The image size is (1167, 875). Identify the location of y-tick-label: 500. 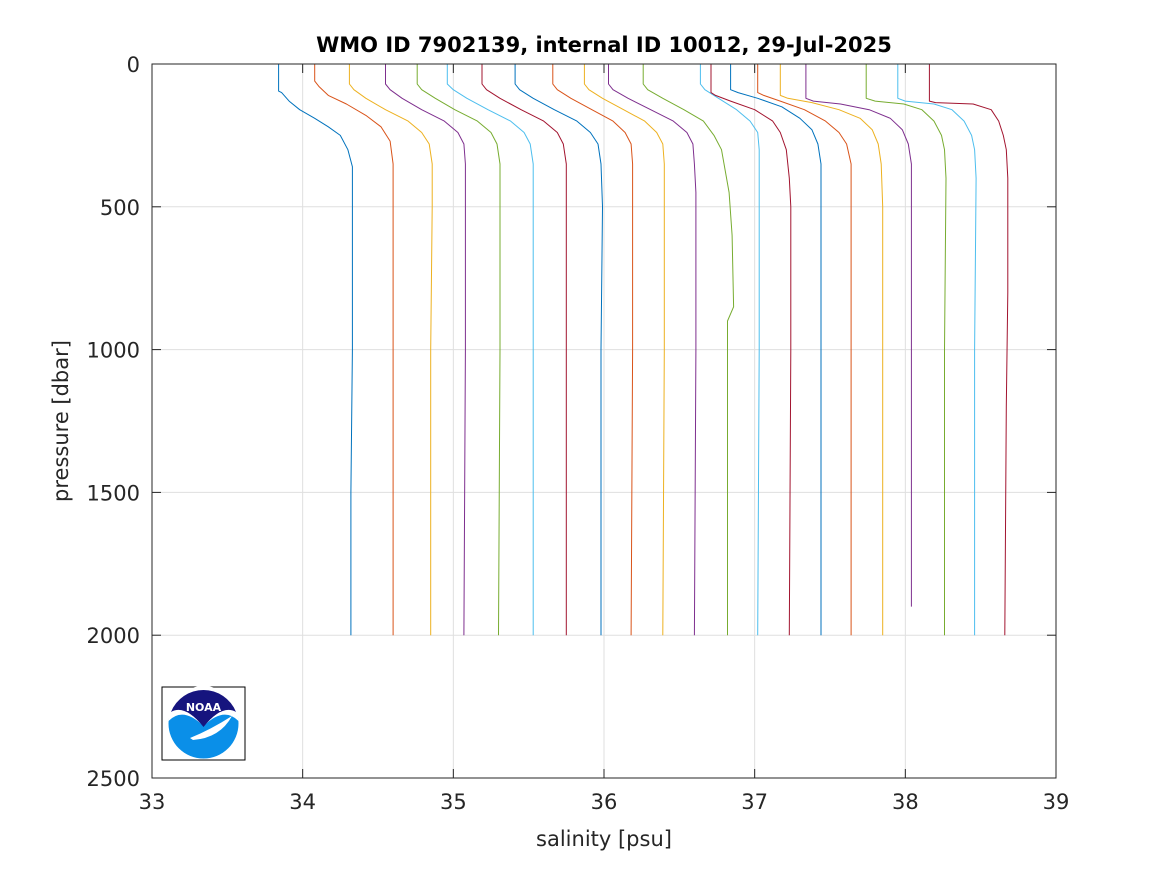
(120, 208).